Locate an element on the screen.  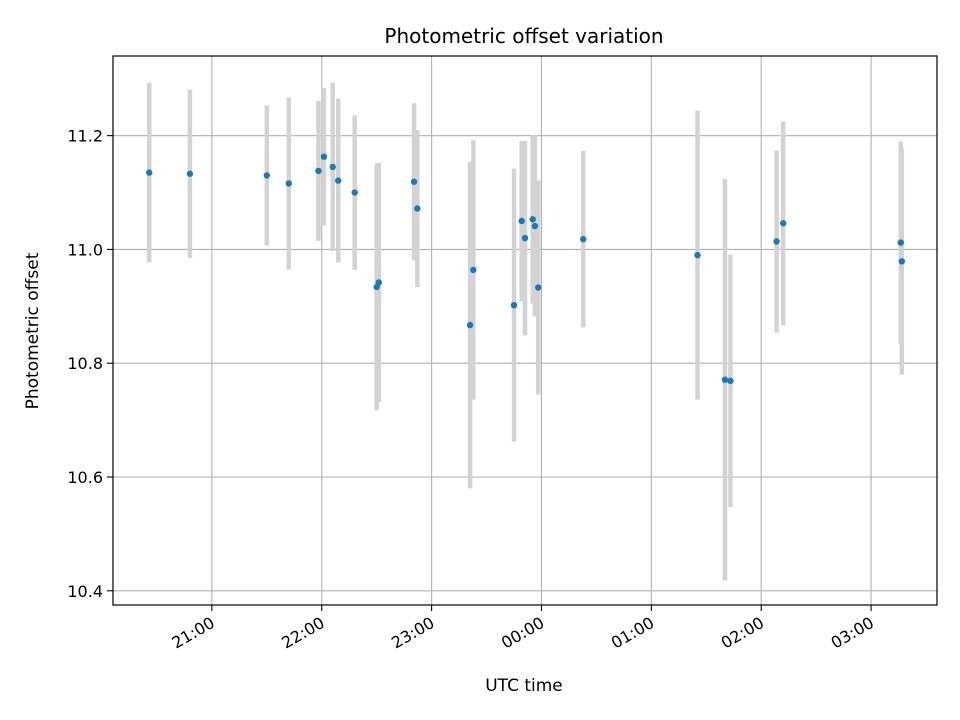
y-tick-label: 10.8 is located at coordinates (85, 363).